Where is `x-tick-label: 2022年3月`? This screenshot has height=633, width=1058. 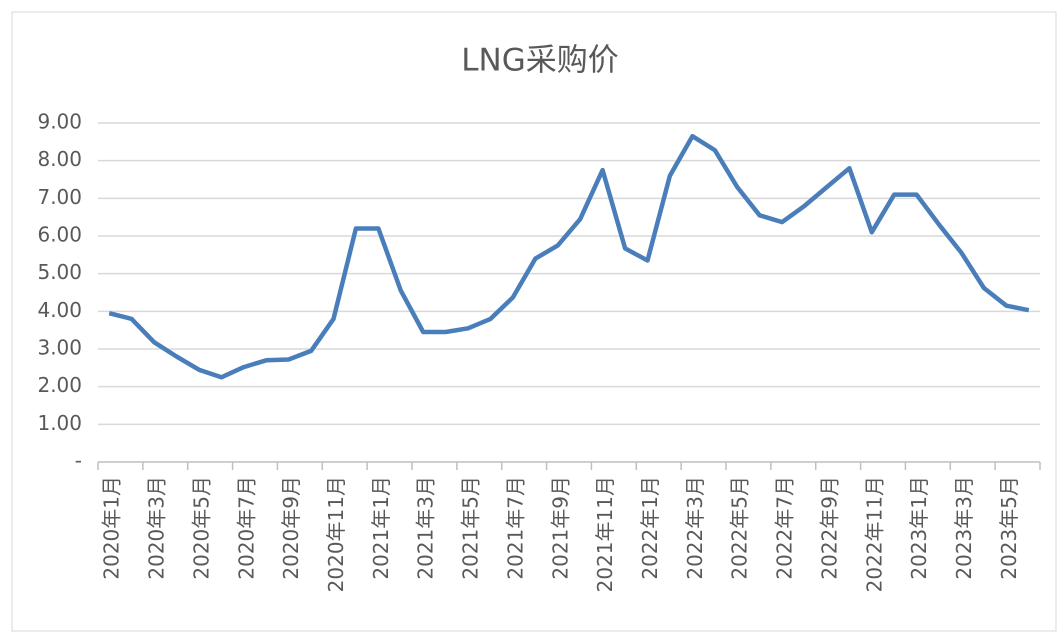
x-tick-label: 2022年3月 is located at coordinates (695, 528).